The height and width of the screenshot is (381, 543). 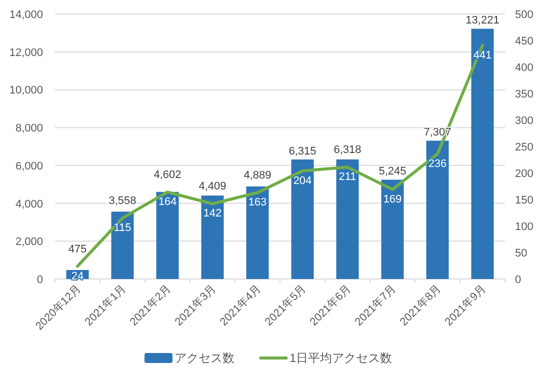 What do you see at coordinates (168, 175) in the screenshot?
I see `data-label: 4,602` at bounding box center [168, 175].